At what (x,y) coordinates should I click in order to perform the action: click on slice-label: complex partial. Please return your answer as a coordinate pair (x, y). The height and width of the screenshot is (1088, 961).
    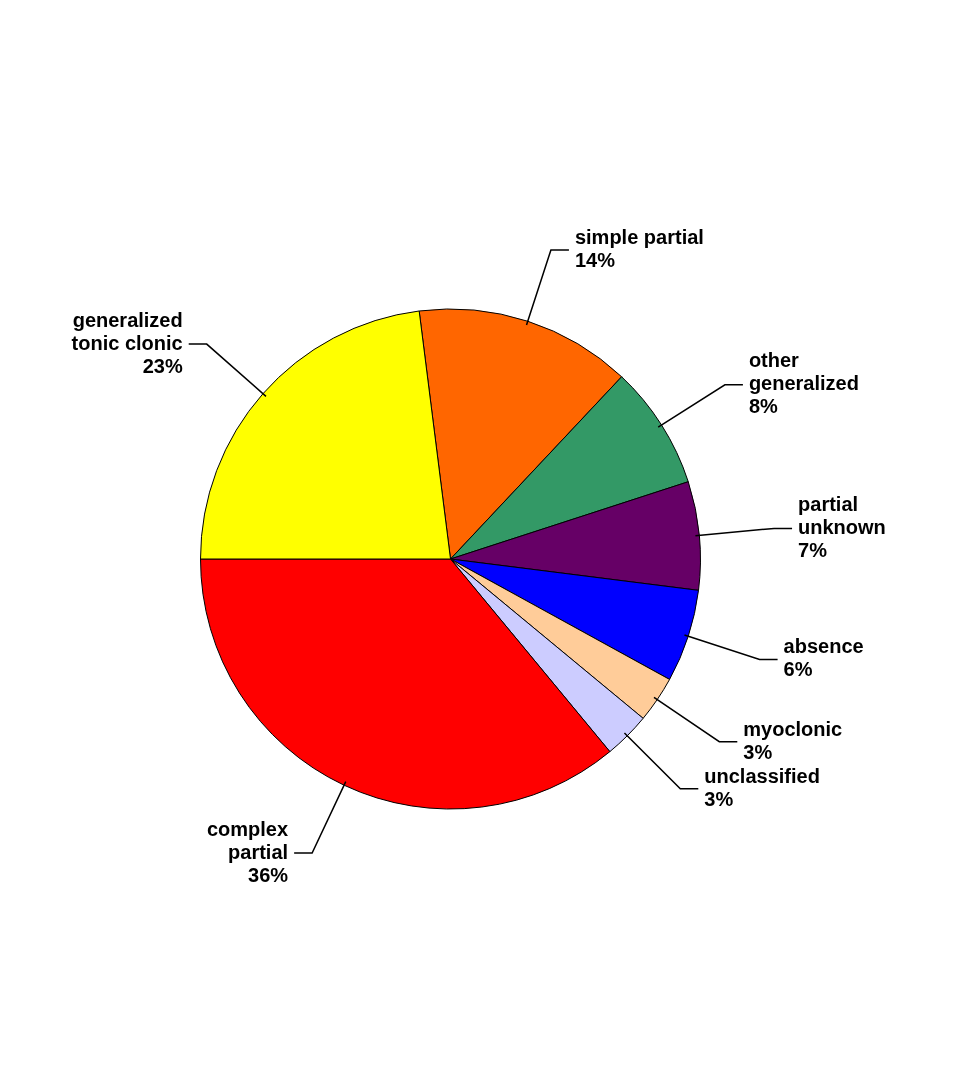
    Looking at the image, I should click on (247, 840).